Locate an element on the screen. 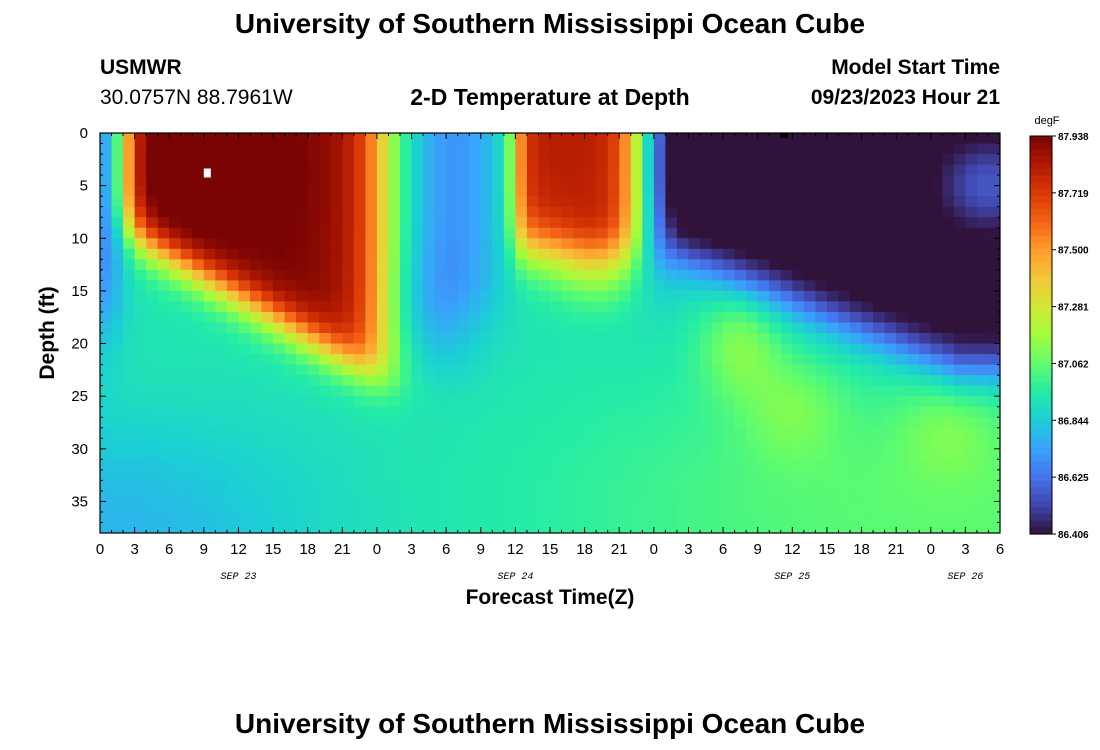 This screenshot has width=1100, height=750. colorbar-segment is located at coordinates (1041, 484).